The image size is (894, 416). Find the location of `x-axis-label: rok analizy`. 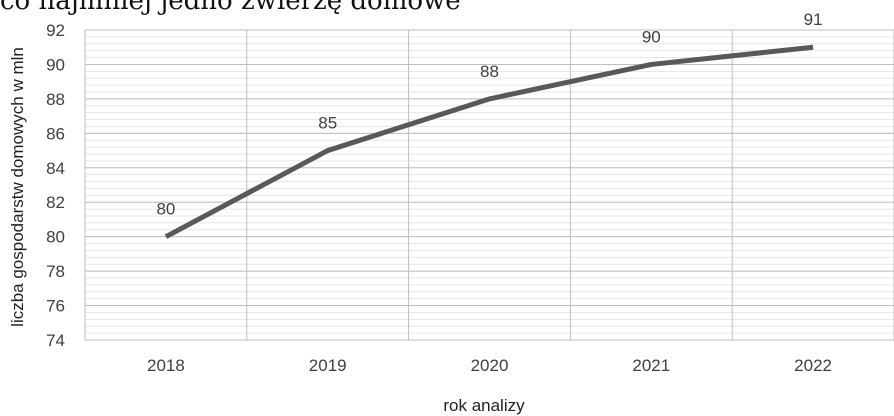

x-axis-label: rok analizy is located at coordinates (484, 405).